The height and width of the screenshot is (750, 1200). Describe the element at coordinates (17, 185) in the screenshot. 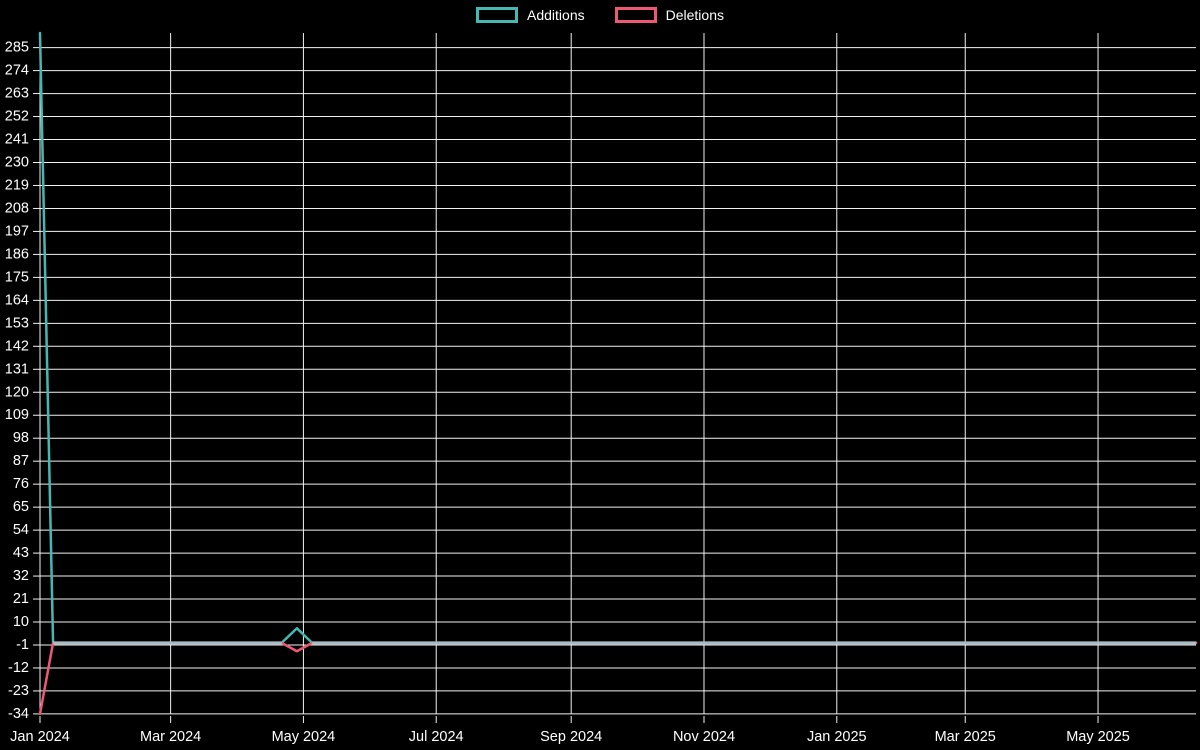

I see `y-tick-label: 219` at that location.